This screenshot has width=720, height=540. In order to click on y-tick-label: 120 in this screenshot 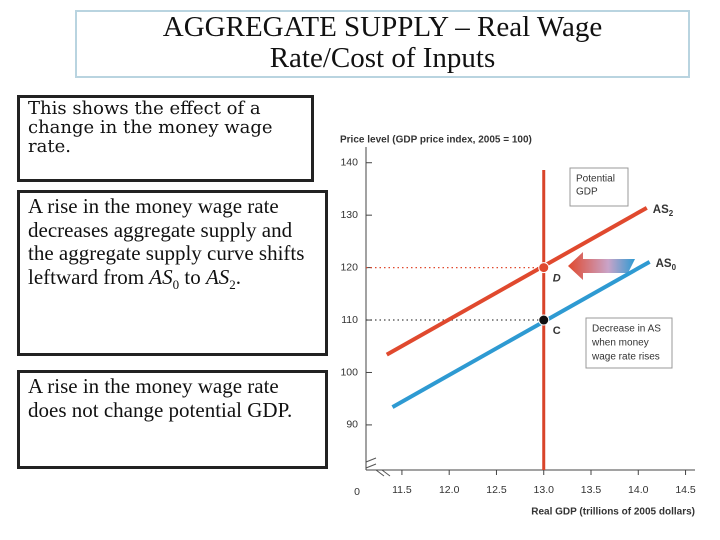, I will do `click(349, 267)`.